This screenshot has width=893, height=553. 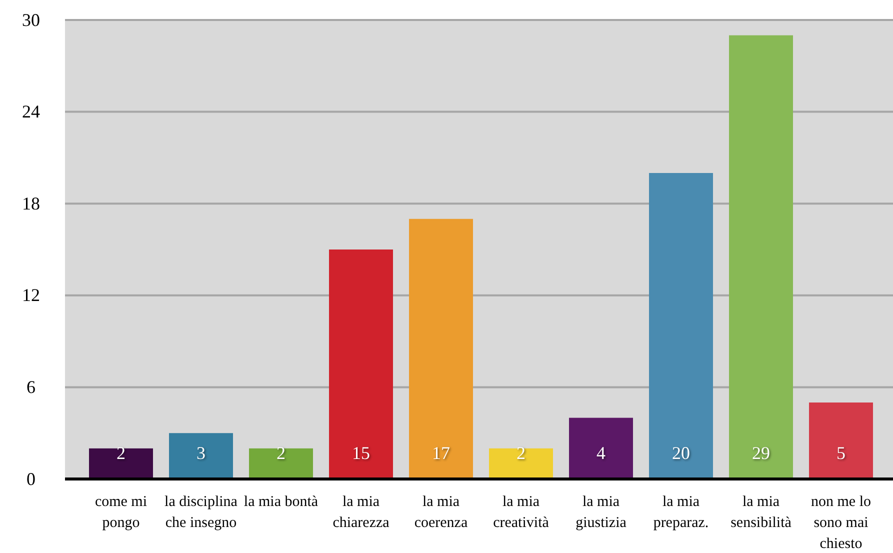 What do you see at coordinates (681, 512) in the screenshot?
I see `x-tick-label: la mia preparaz.` at bounding box center [681, 512].